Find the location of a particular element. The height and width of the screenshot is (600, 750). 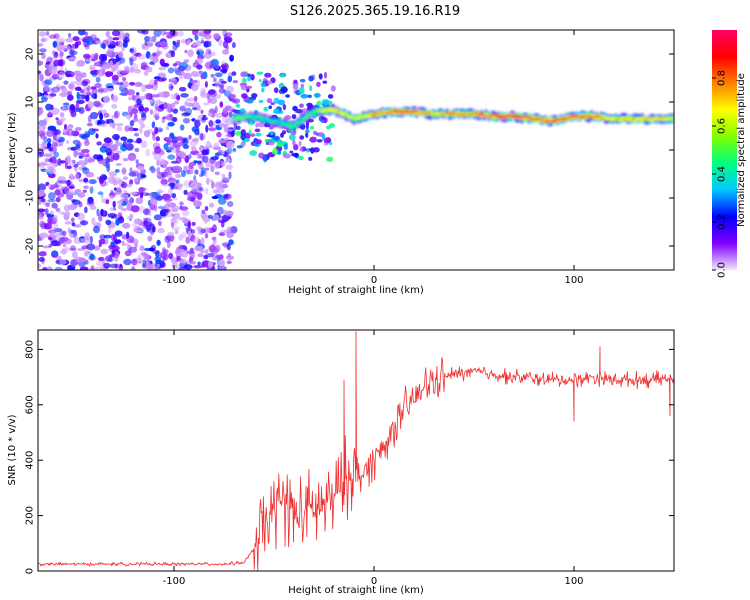

x-tick-label: -100 is located at coordinates (174, 280).